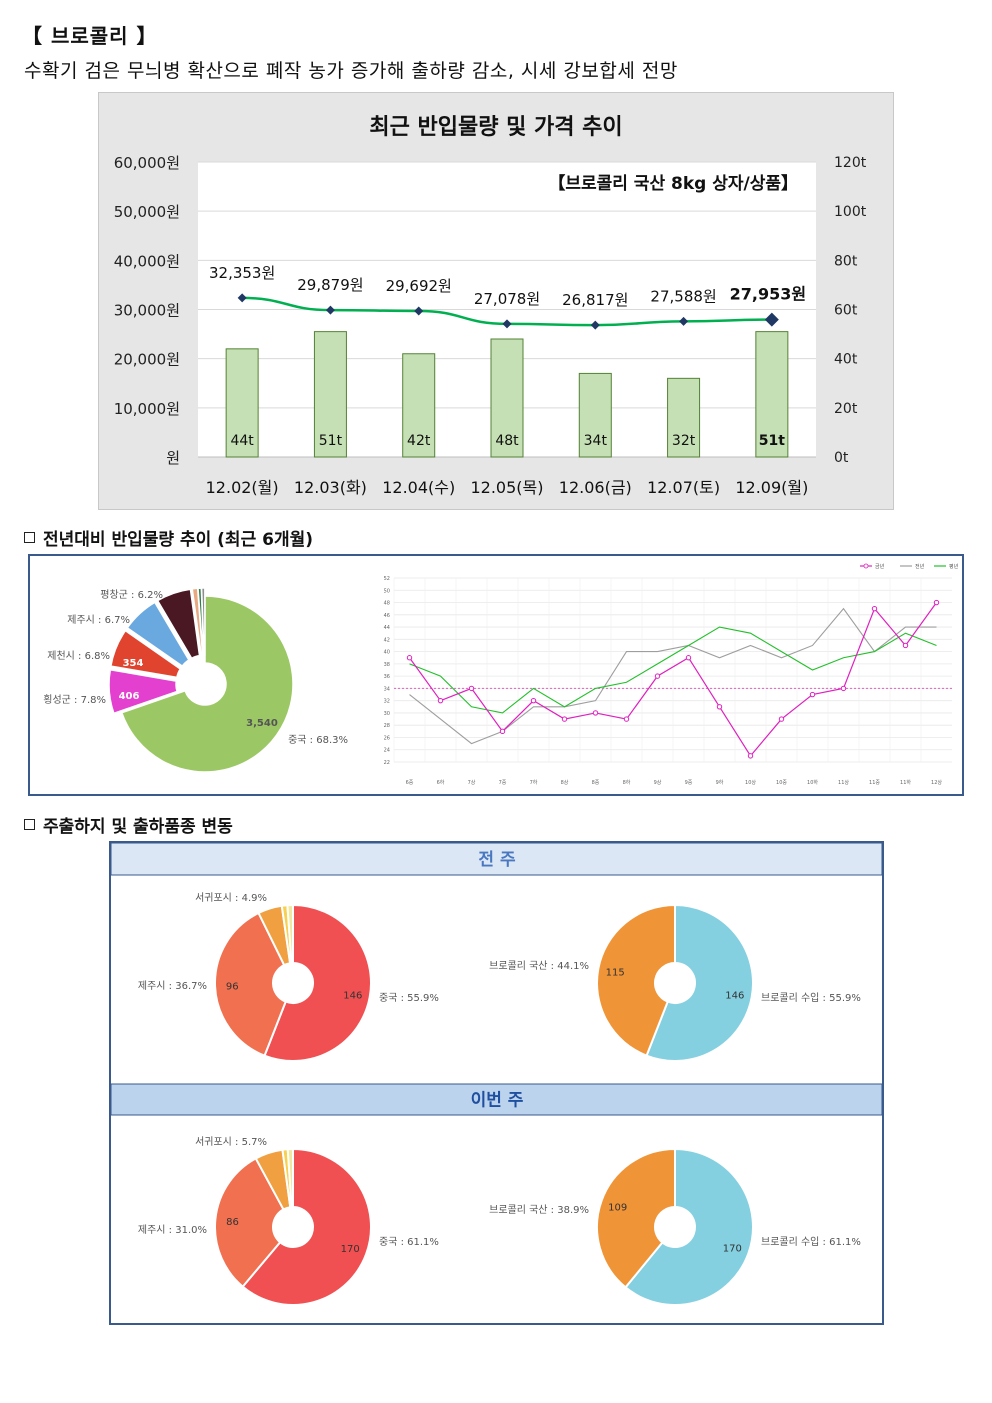  I want to click on pie-value-label: 406, so click(129, 696).